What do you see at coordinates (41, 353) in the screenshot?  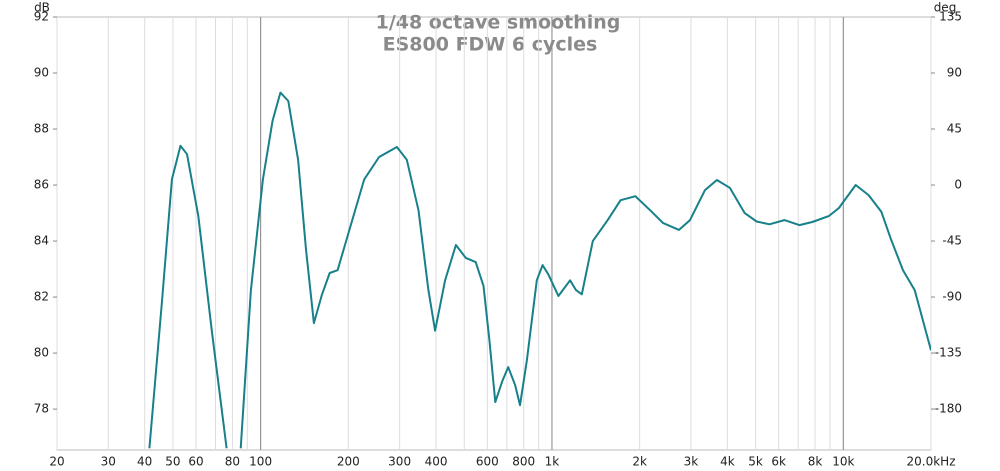 I see `y-tick-label: 80` at bounding box center [41, 353].